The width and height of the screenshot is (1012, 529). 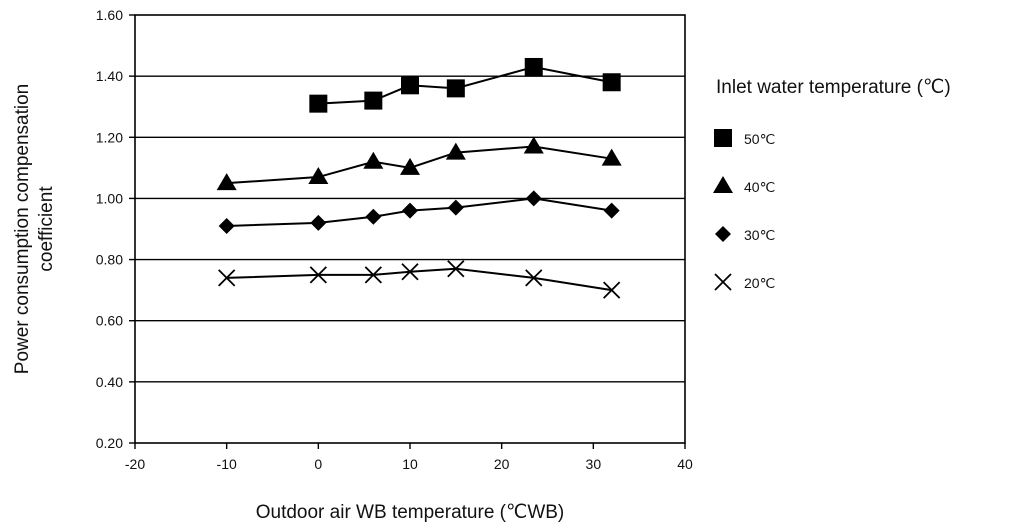 What do you see at coordinates (833, 87) in the screenshot?
I see `legend-title: Inlet water temperature (℃)` at bounding box center [833, 87].